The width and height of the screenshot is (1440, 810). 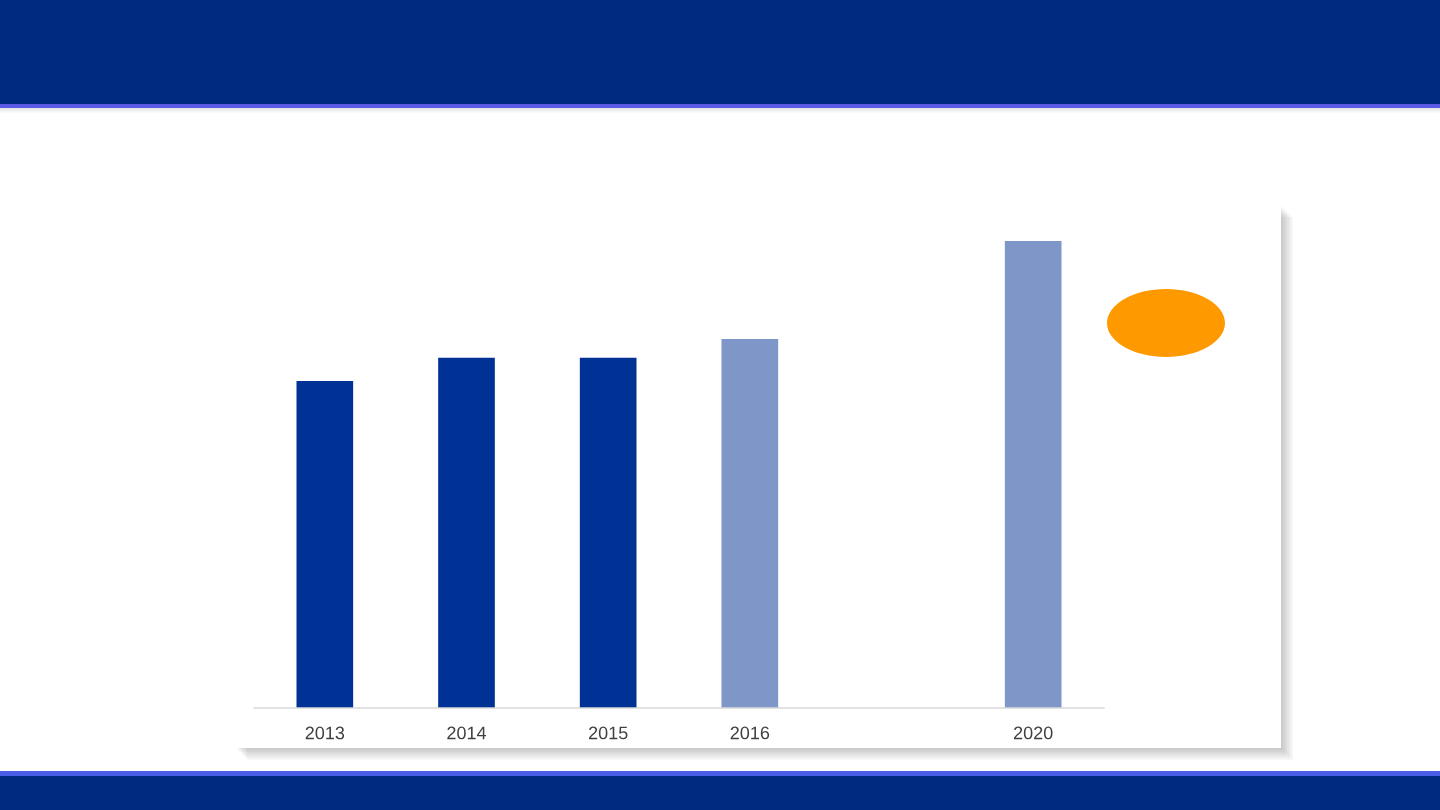 What do you see at coordinates (467, 733) in the screenshot?
I see `x-tick-label: 2014` at bounding box center [467, 733].